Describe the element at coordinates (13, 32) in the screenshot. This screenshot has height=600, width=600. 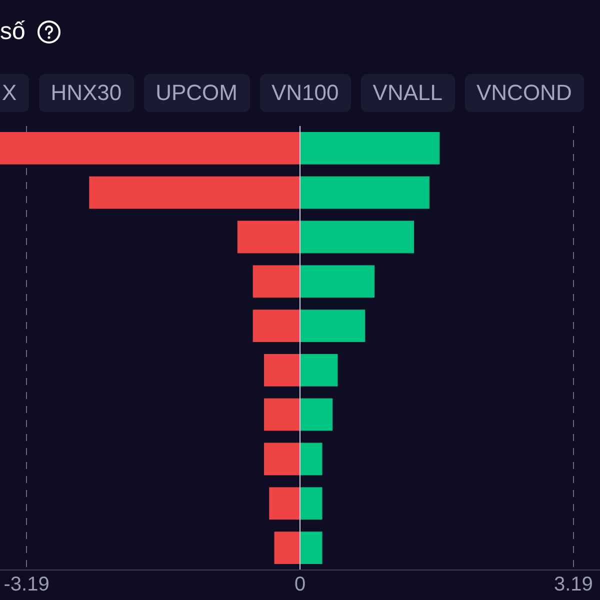
I see `chart-title: số` at that location.